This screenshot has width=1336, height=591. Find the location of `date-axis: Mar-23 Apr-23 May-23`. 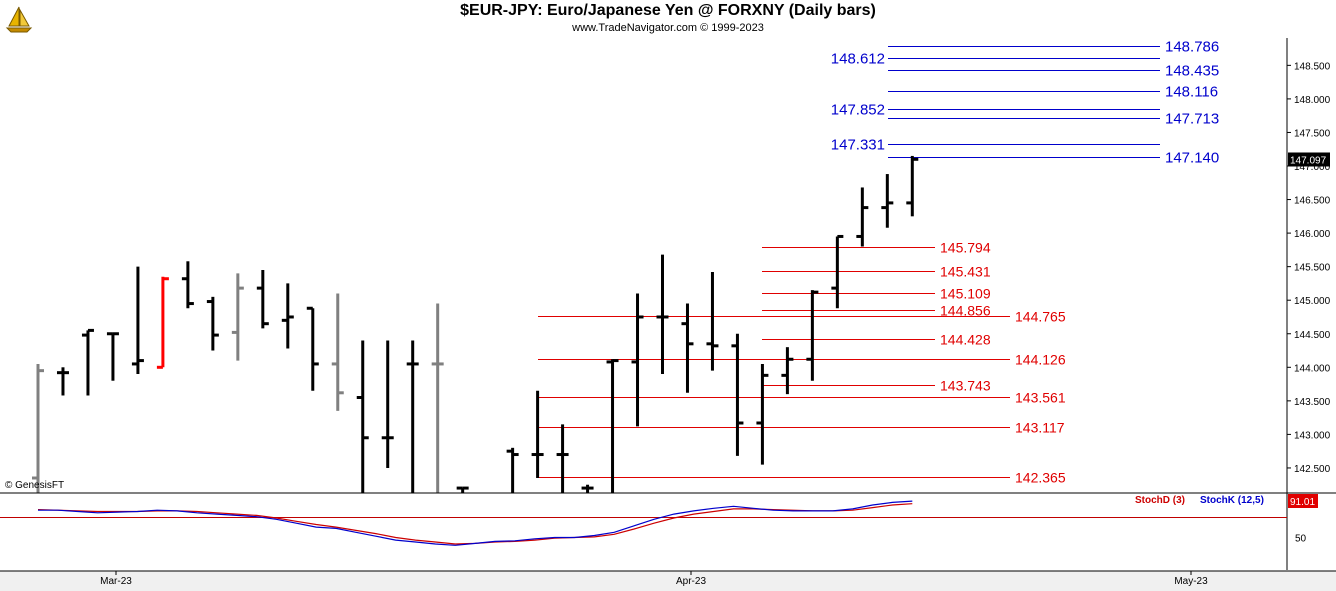

date-axis: Mar-23 Apr-23 May-23 is located at coordinates (668, 580).